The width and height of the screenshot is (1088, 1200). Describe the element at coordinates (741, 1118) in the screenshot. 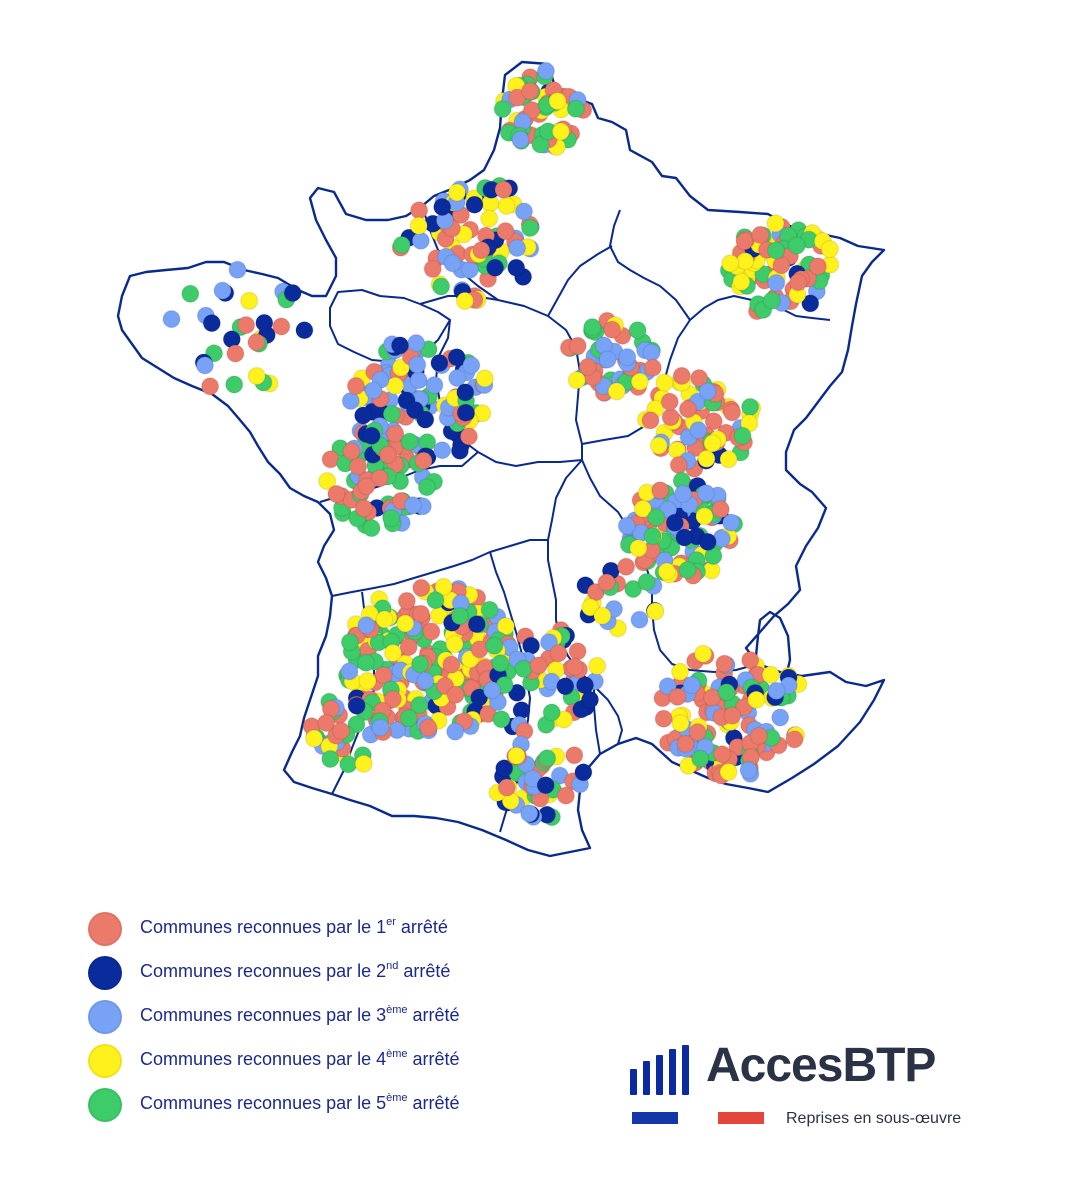

I see `logo-flag-red` at that location.